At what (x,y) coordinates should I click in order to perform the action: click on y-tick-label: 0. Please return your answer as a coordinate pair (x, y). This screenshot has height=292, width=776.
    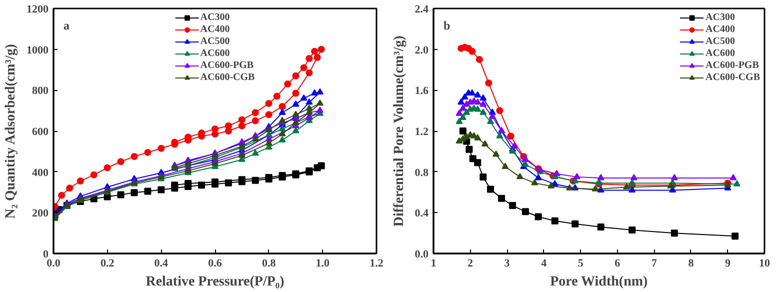
    Looking at the image, I should click on (46, 254).